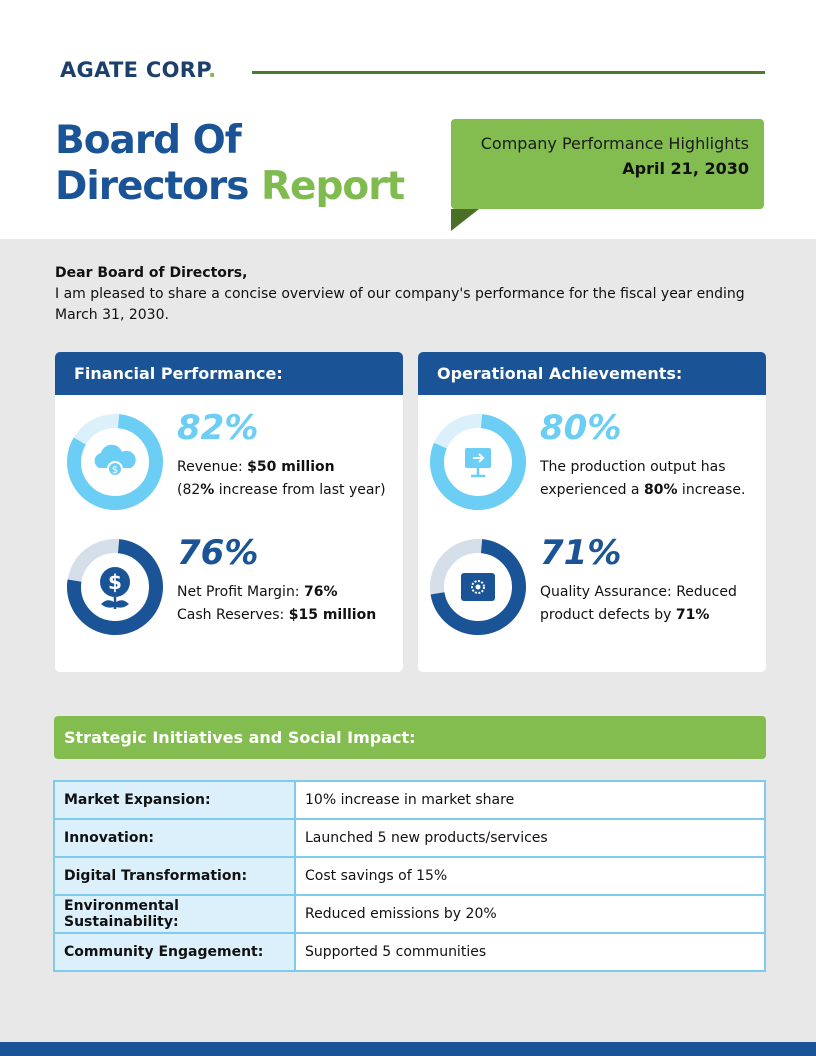  I want to click on initiative-name: Digital Transformation:, so click(174, 876).